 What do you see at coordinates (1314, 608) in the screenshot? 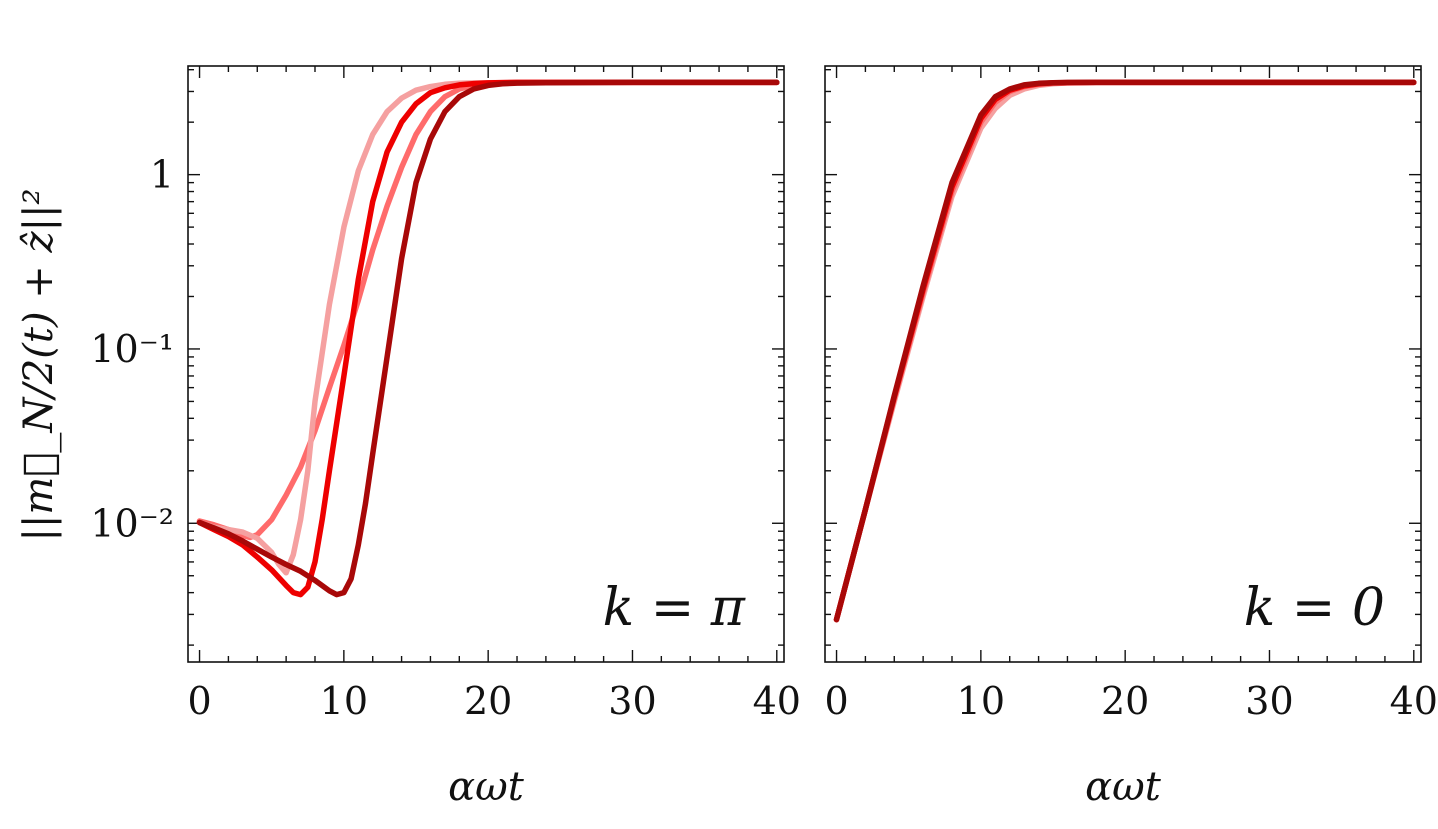
I see `annotation-k-0: k = 0` at bounding box center [1314, 608].